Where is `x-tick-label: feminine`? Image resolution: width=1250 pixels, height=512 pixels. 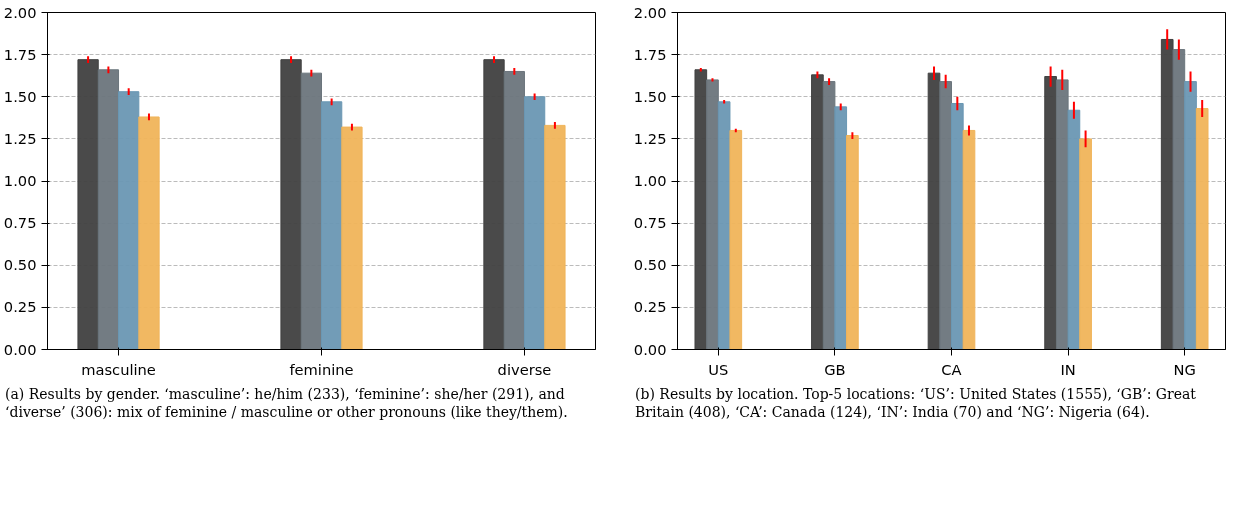
x-tick-label: feminine is located at coordinates (321, 369).